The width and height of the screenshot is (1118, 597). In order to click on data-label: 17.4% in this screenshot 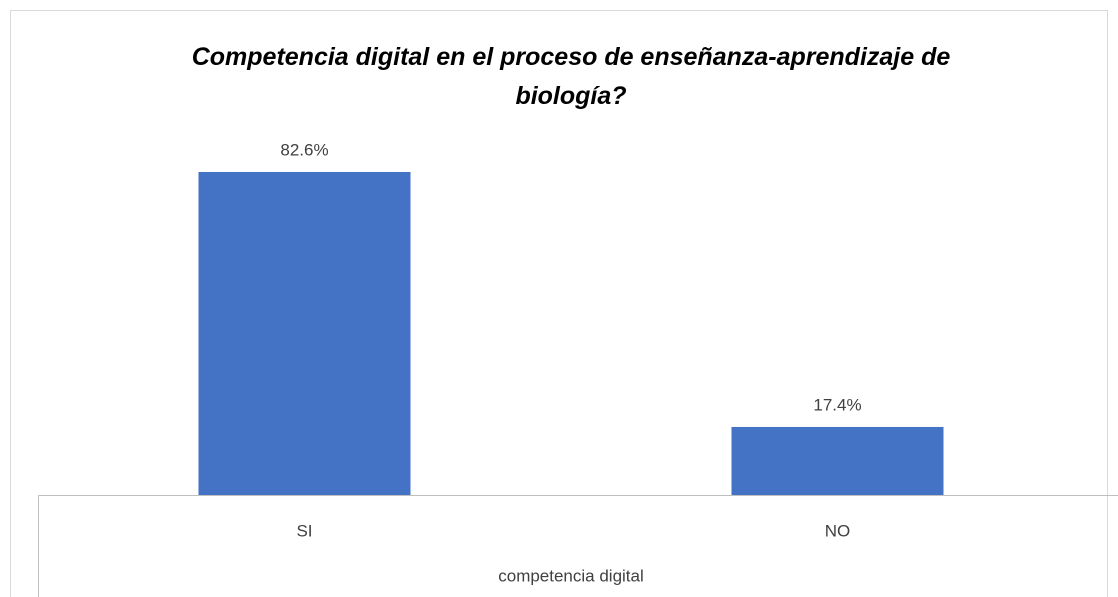, I will do `click(837, 404)`.